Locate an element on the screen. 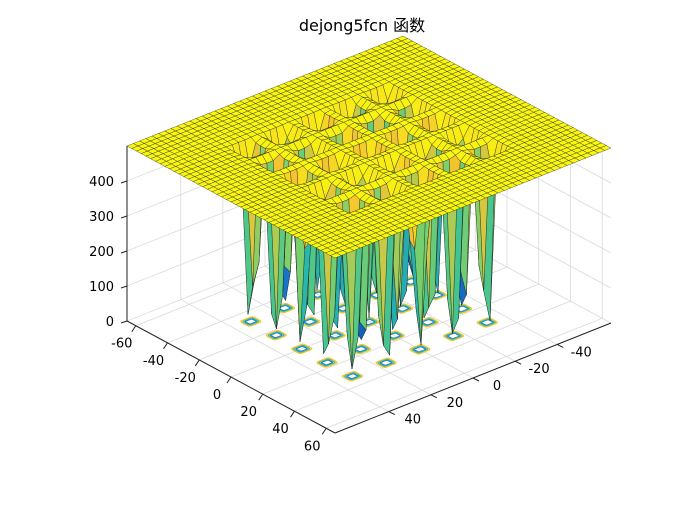 Image resolution: width=700 pixels, height=524 pixels. y-tick-label: -20 is located at coordinates (538, 369).